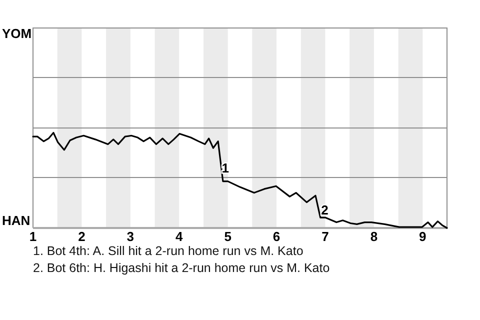  Describe the element at coordinates (325, 236) in the screenshot. I see `x-tick-label: 7` at that location.